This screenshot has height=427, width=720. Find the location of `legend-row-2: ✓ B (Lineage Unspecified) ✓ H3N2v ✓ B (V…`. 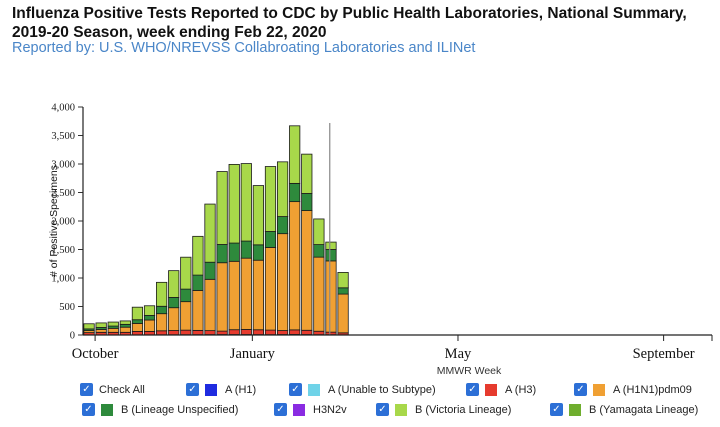

legend-row-2: ✓ B (Lineage Unspecified) ✓ H3N2v ✓ B (V… is located at coordinates (400, 412).